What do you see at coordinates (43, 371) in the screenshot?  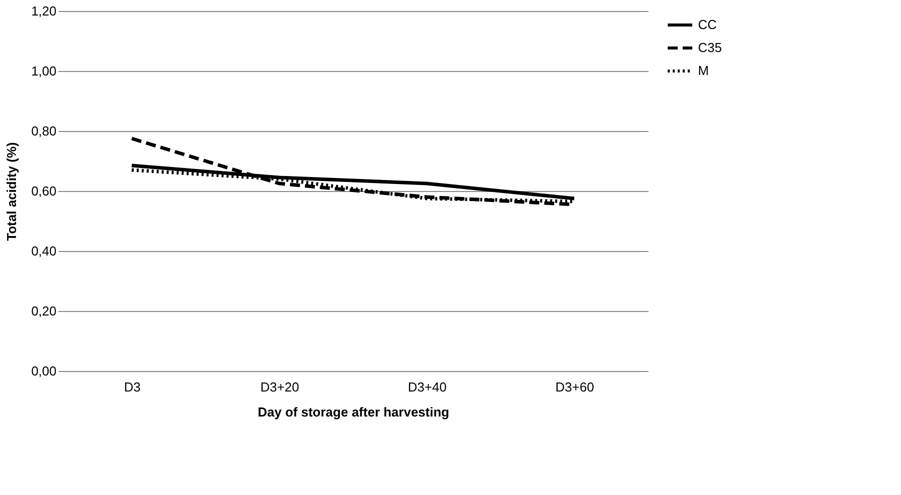 I see `y-tick-label: 0,00` at bounding box center [43, 371].